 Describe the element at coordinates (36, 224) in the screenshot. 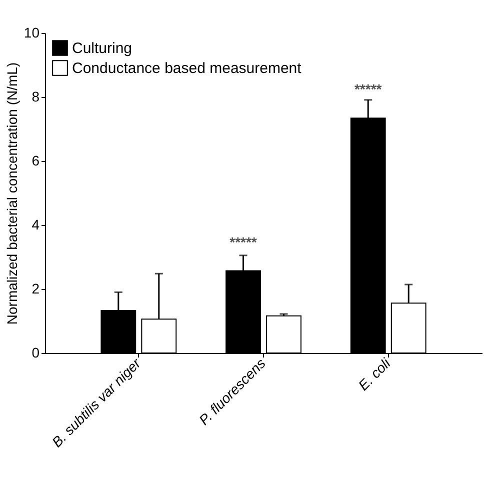

I see `y-tick-label: 4` at that location.